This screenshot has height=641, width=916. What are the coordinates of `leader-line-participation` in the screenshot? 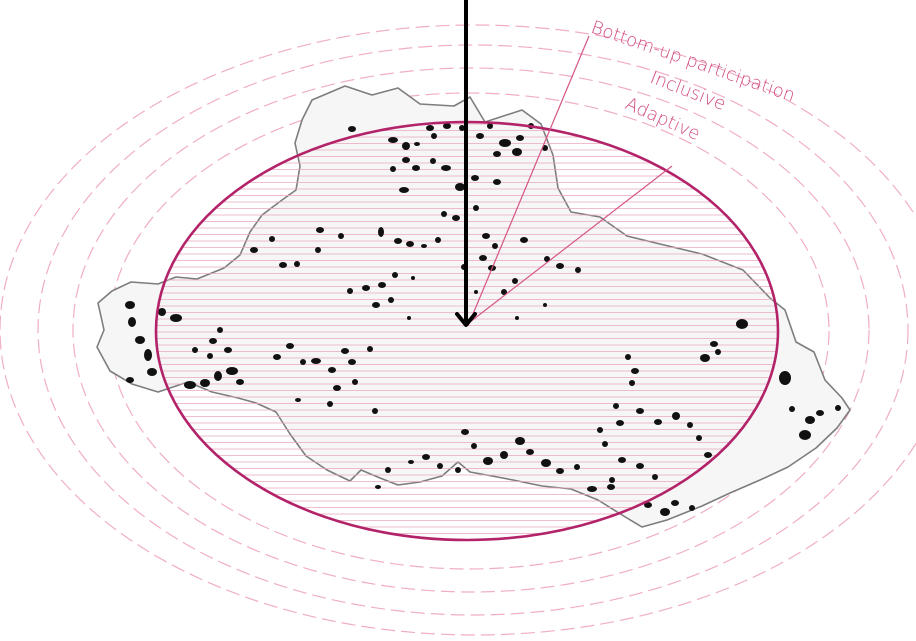 It's located at (528, 181).